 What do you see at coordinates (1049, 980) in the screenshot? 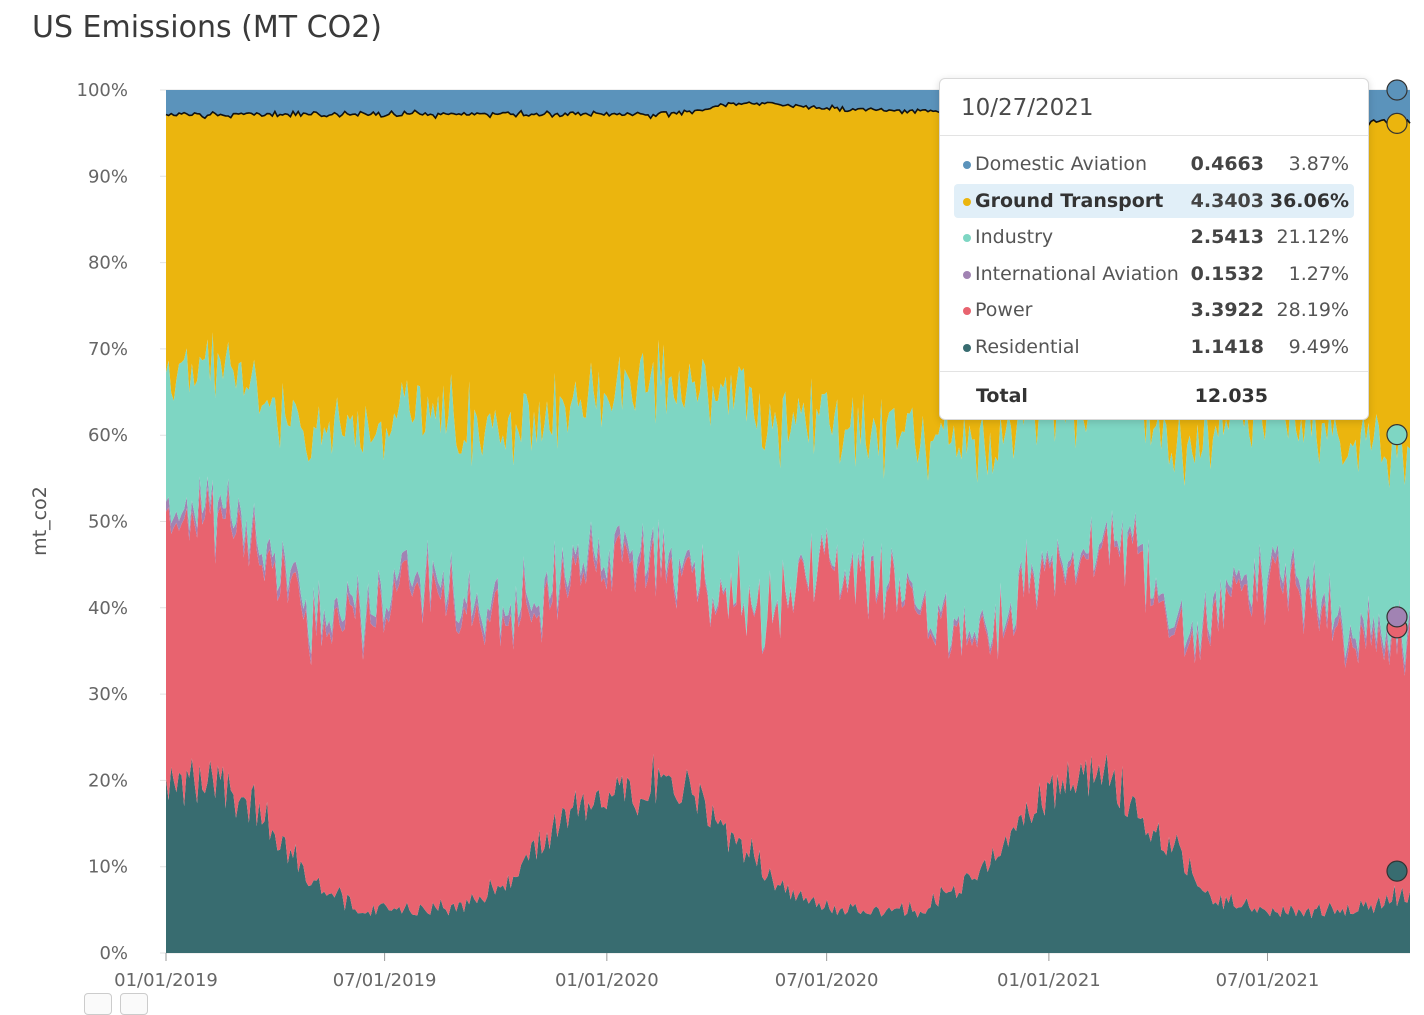
I see `x-tick-label: 01/01/2021` at bounding box center [1049, 980].